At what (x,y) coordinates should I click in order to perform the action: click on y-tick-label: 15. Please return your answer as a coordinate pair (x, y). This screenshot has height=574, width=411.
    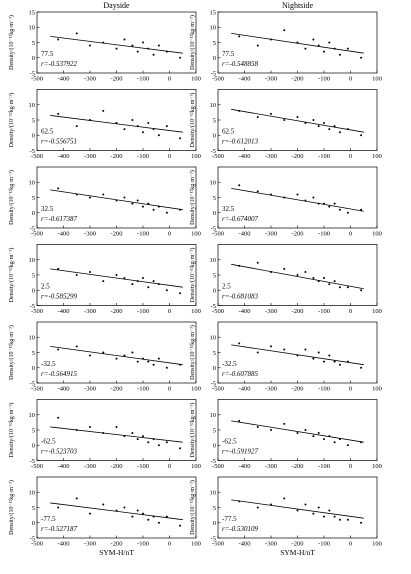
    Looking at the image, I should click on (213, 12).